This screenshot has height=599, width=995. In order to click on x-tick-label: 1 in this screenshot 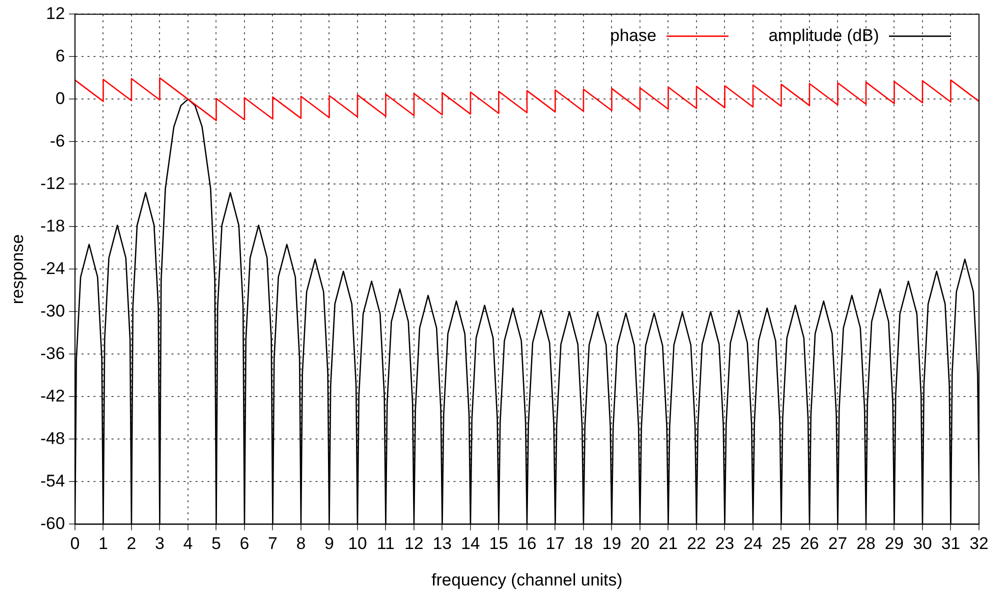, I will do `click(103, 544)`.